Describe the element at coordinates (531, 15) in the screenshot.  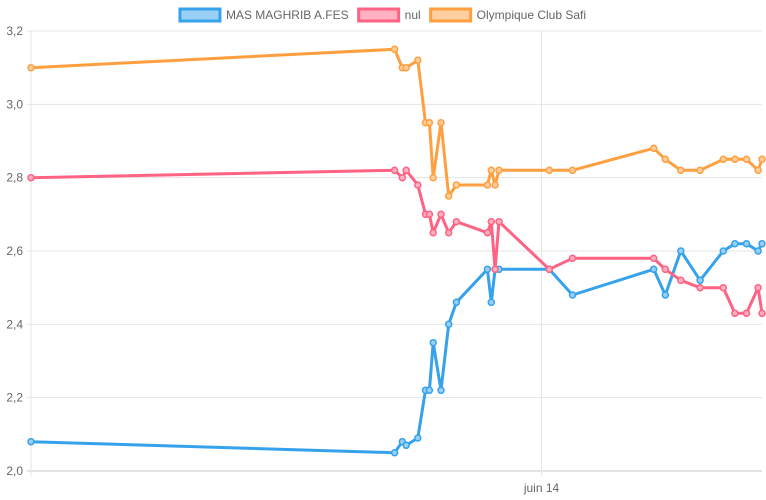
I see `legend-label: Olympique Club Safi` at that location.